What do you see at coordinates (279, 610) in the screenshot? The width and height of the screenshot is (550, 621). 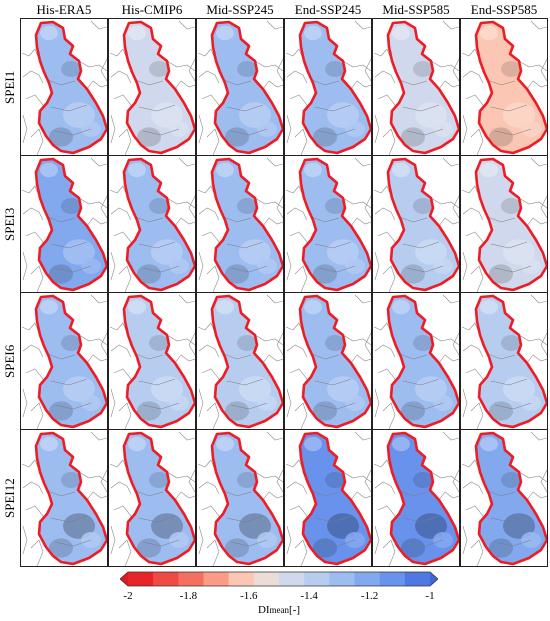 I see `colorbar-label-sub: mean` at bounding box center [279, 610].